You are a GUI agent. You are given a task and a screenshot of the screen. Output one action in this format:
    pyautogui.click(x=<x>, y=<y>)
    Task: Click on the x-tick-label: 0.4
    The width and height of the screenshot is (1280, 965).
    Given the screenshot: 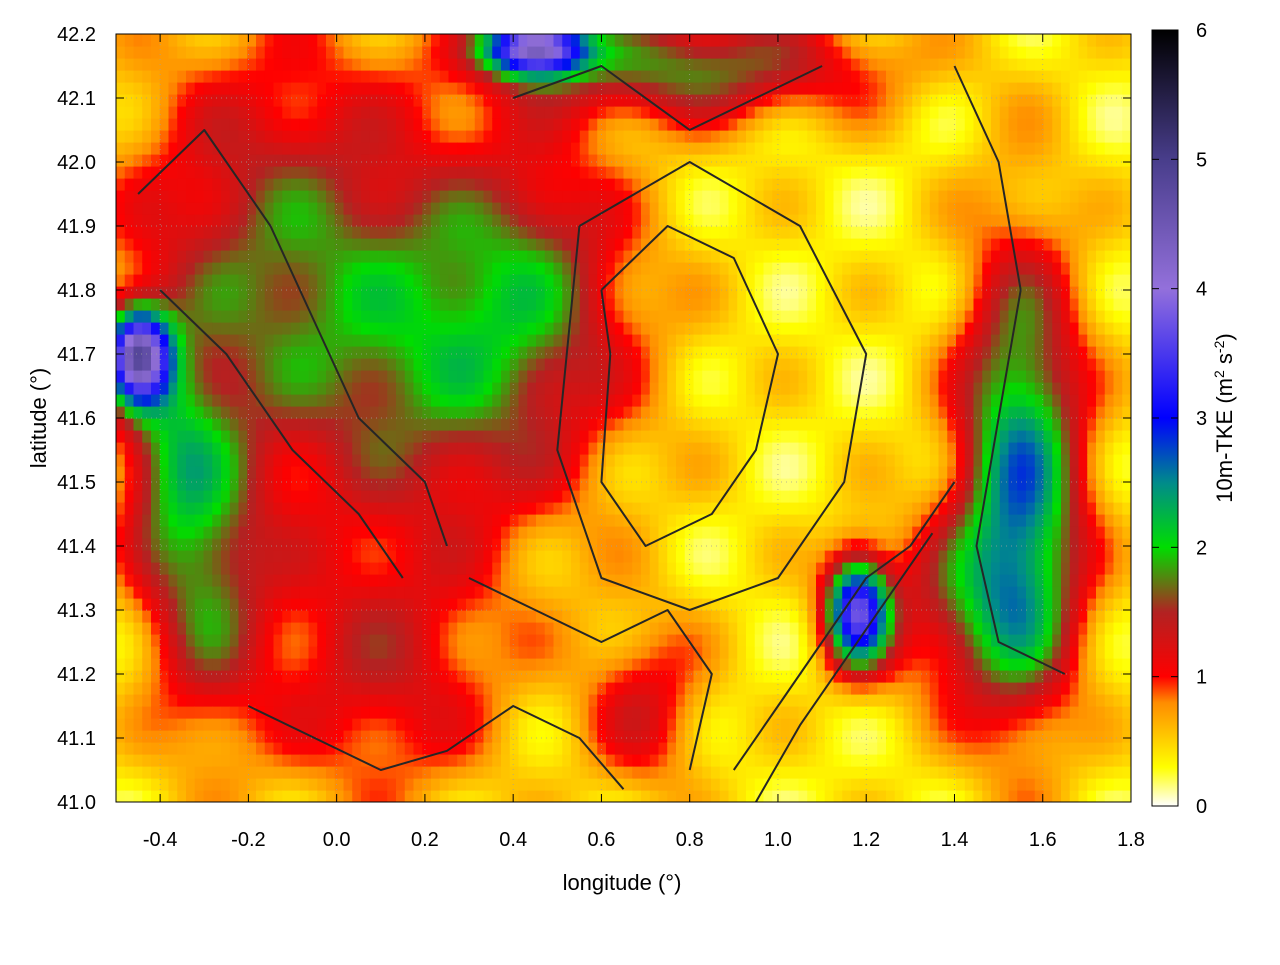 What is the action you would take?
    pyautogui.click(x=513, y=840)
    